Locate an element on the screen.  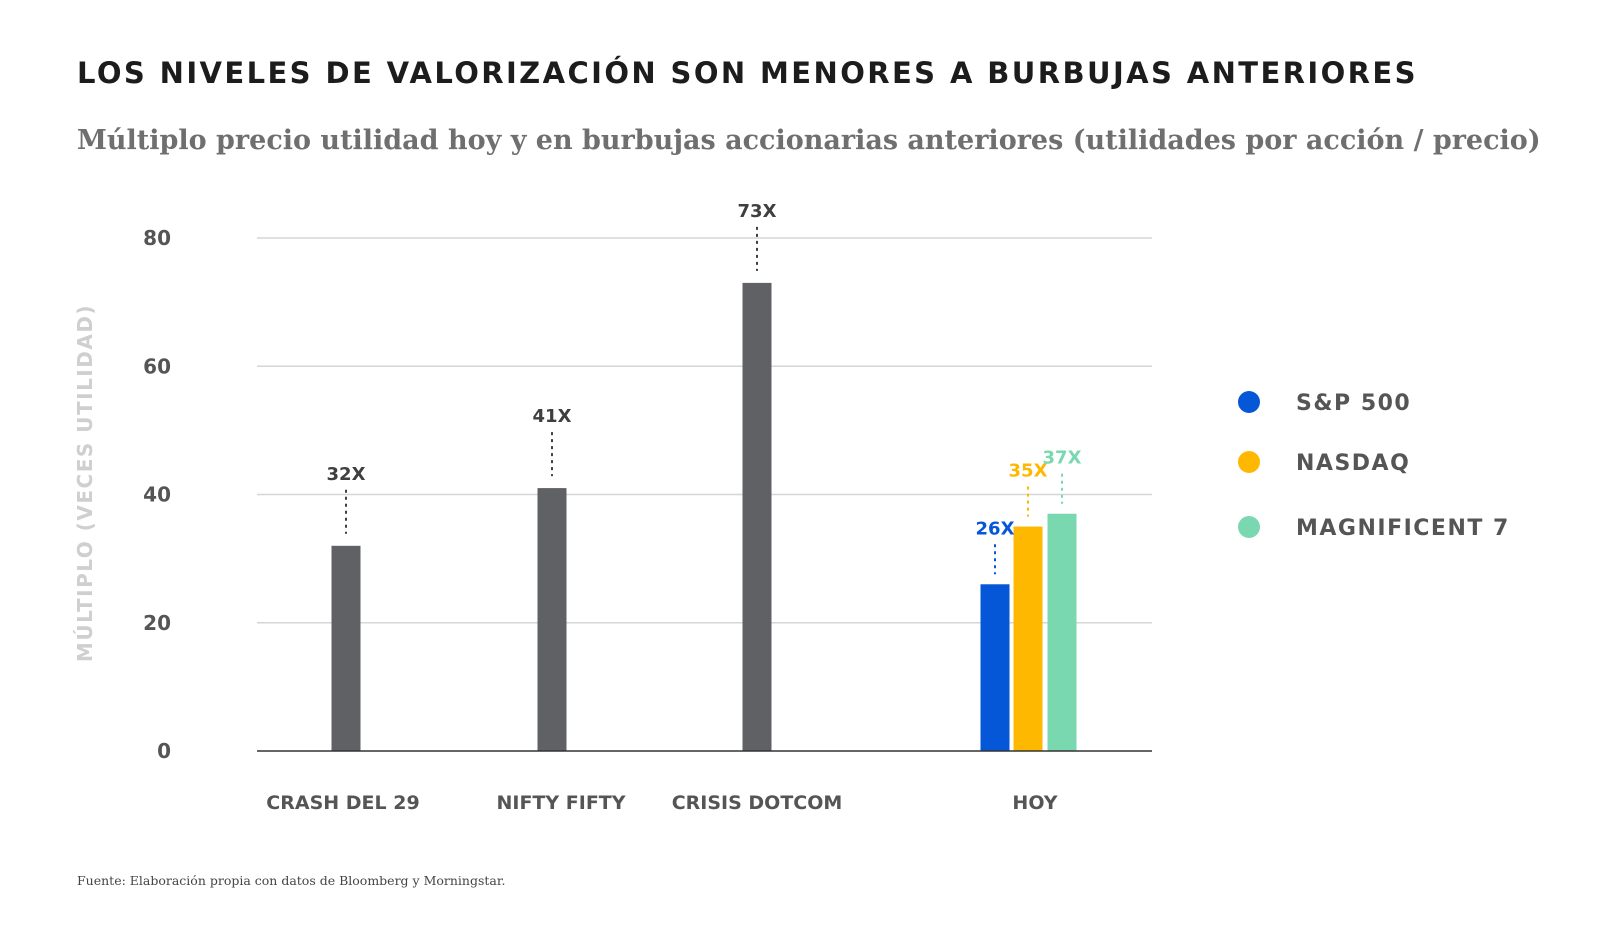
x-axis-ticks: CRASH DEL 29 NIFTY FIFTY CRISIS DOTCOM HOY is located at coordinates (662, 803).